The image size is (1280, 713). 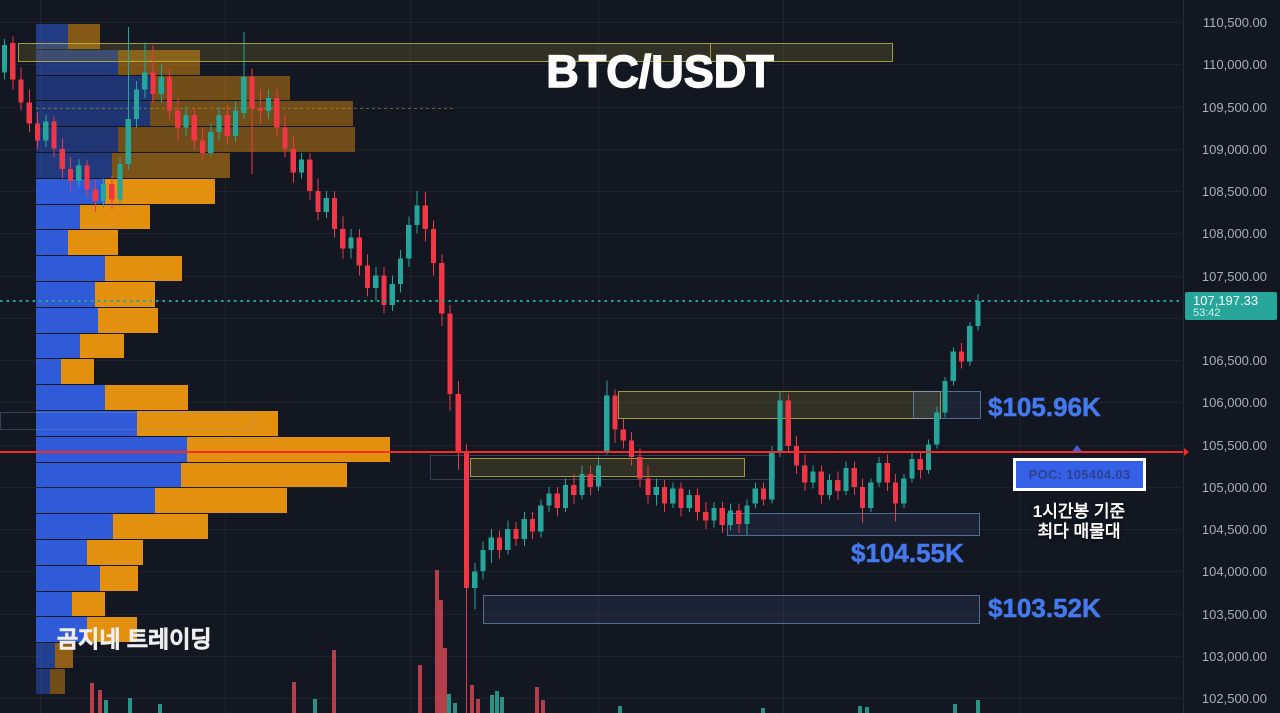 I want to click on level-label: $105.96K, so click(x=1044, y=407).